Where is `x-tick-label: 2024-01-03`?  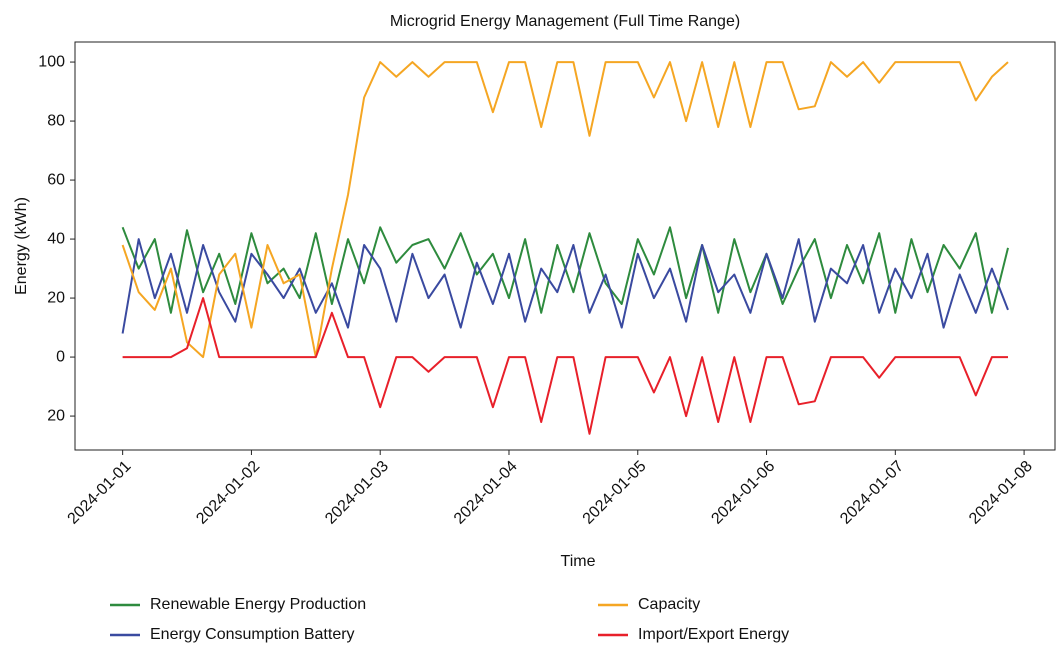
x-tick-label: 2024-01-03 is located at coordinates (357, 493).